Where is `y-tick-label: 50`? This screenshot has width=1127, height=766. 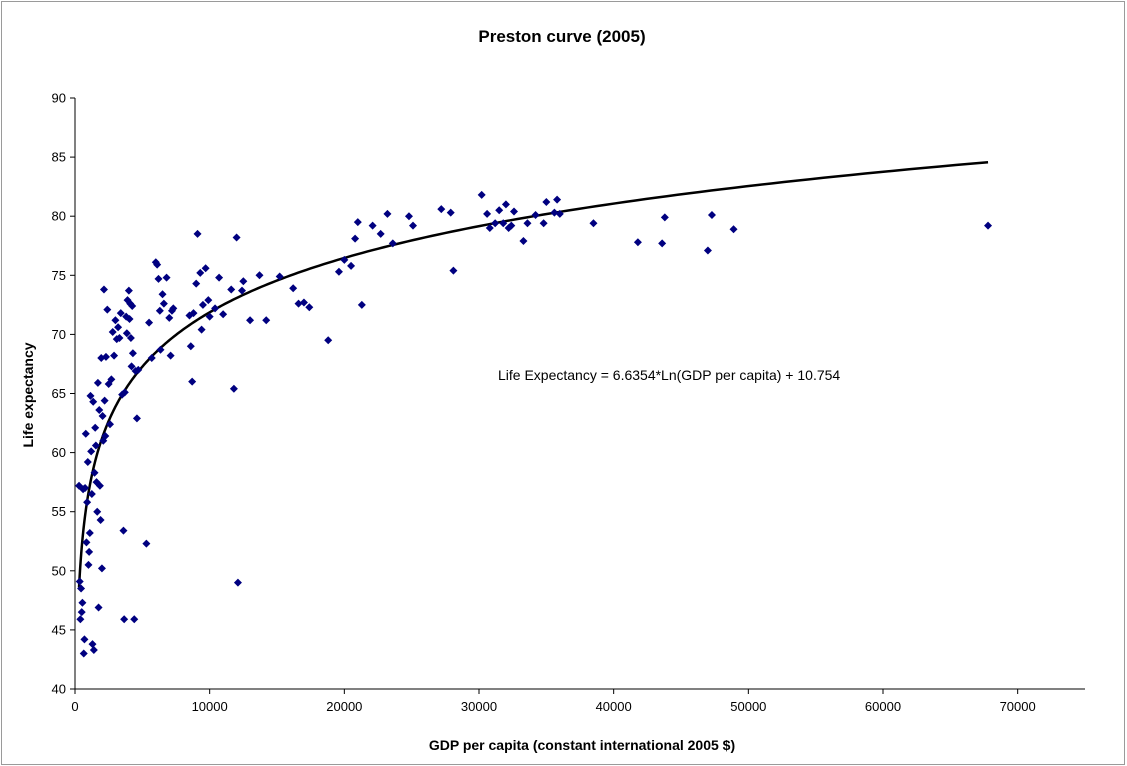
y-tick-label: 50 is located at coordinates (59, 570).